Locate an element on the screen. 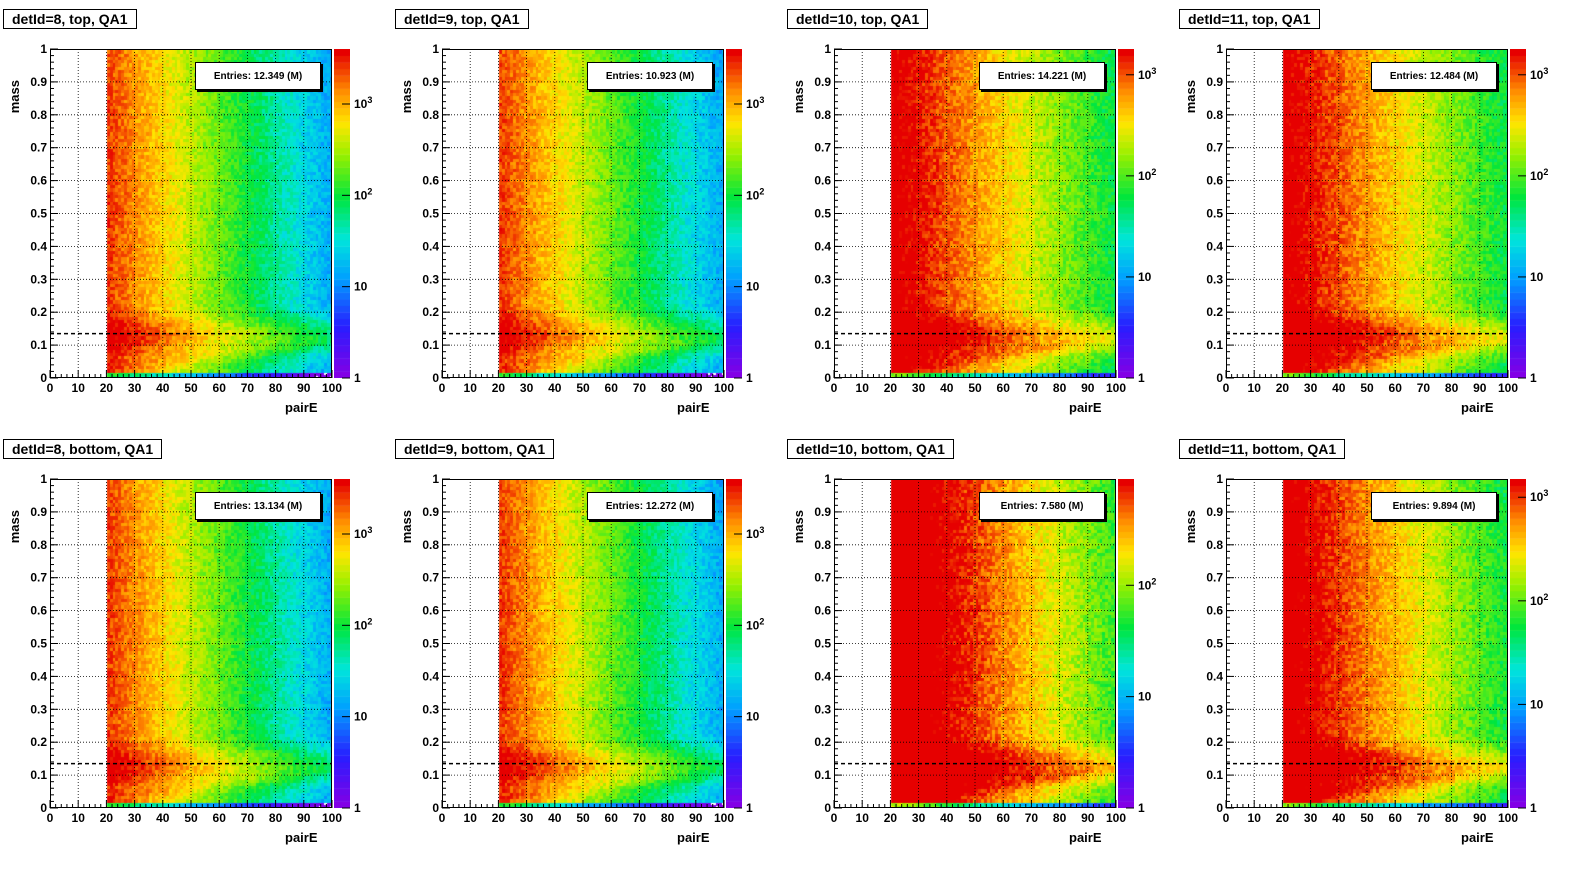  entries-stats-box: Entries: 12.484 (M) is located at coordinates (1434, 76).